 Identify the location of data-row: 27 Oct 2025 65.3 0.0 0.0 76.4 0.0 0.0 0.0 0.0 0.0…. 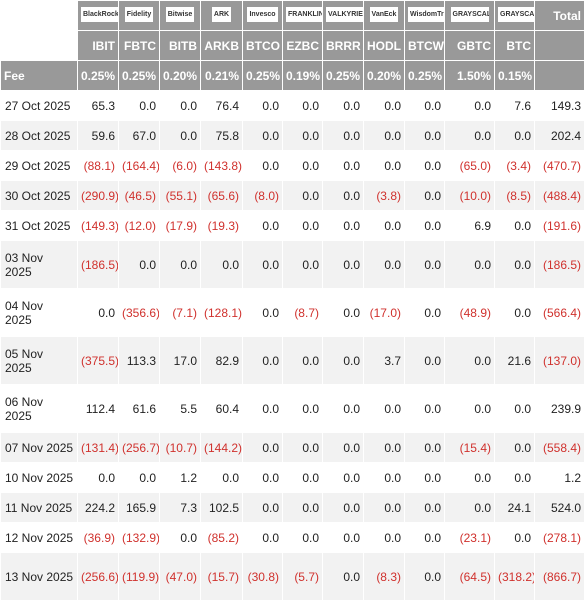
(292, 105).